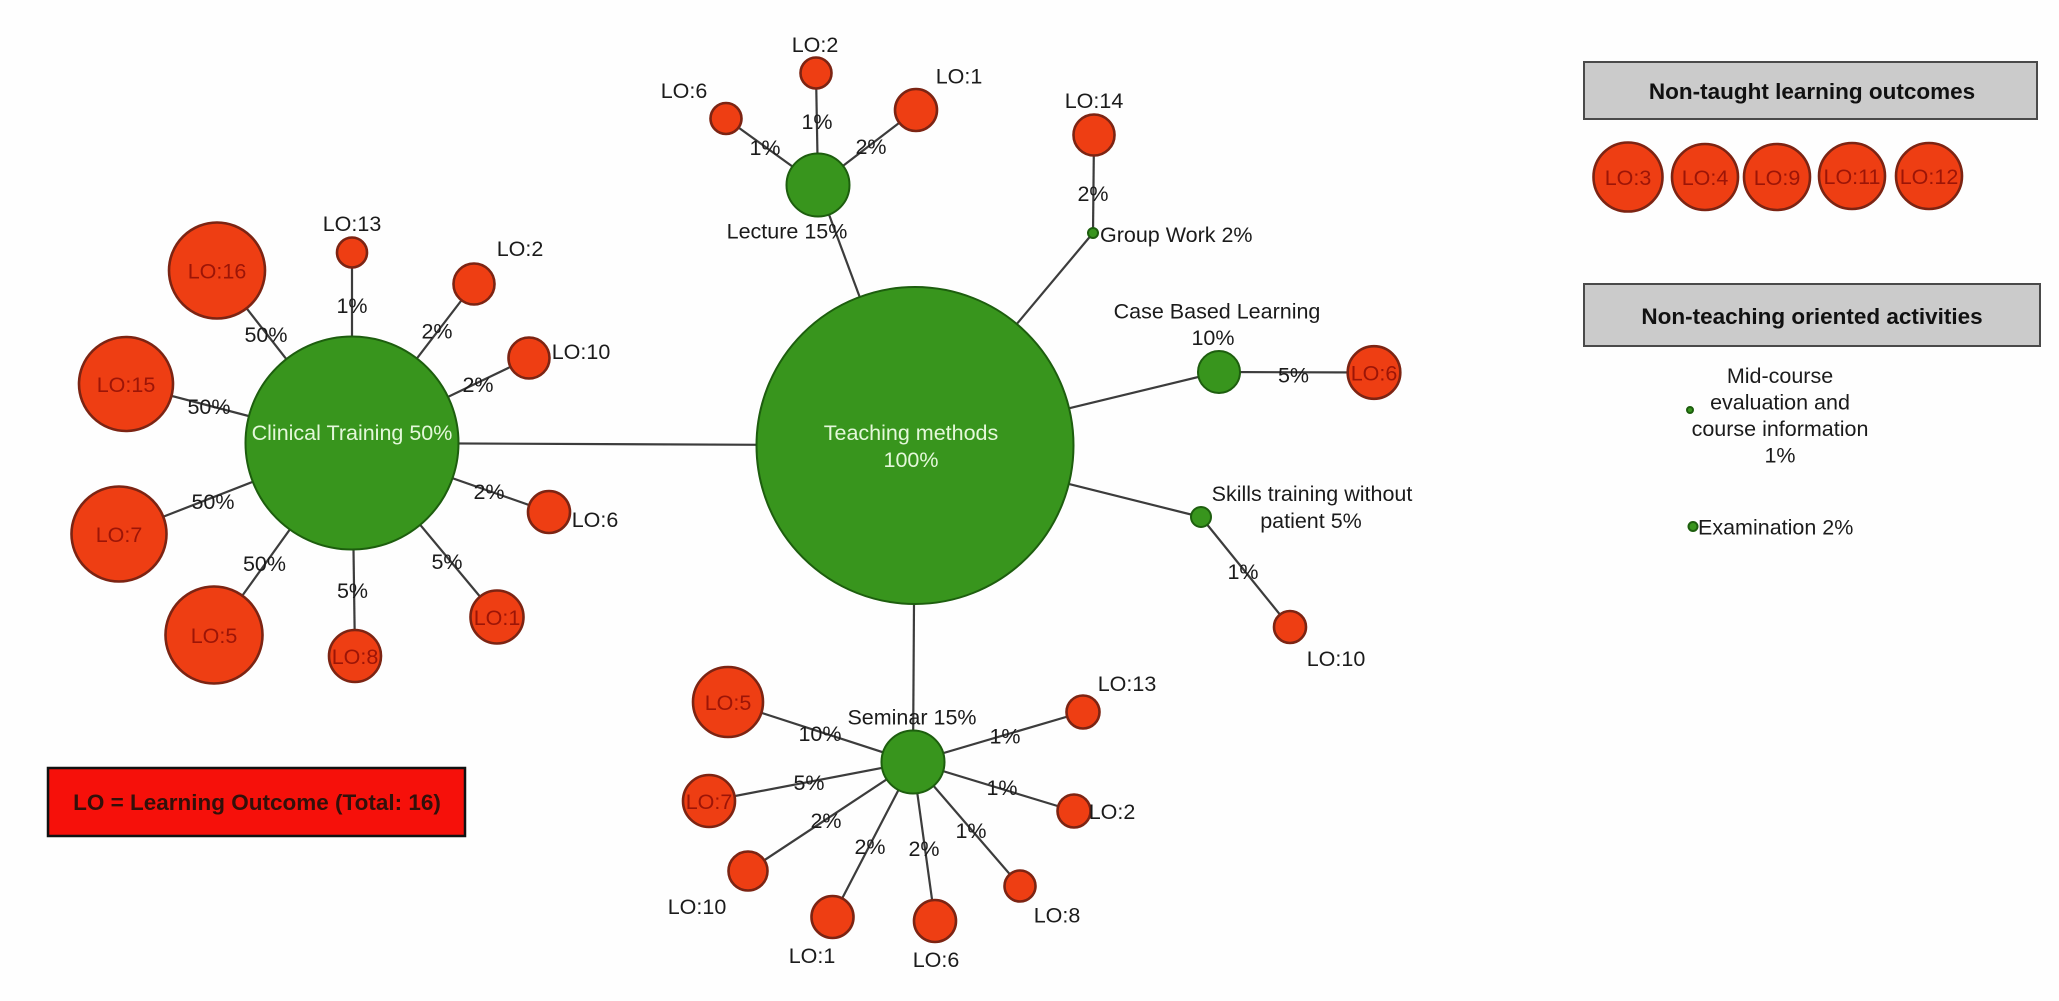 This screenshot has height=1001, width=2059. I want to click on svg-text: Case Based Learning, so click(1217, 312).